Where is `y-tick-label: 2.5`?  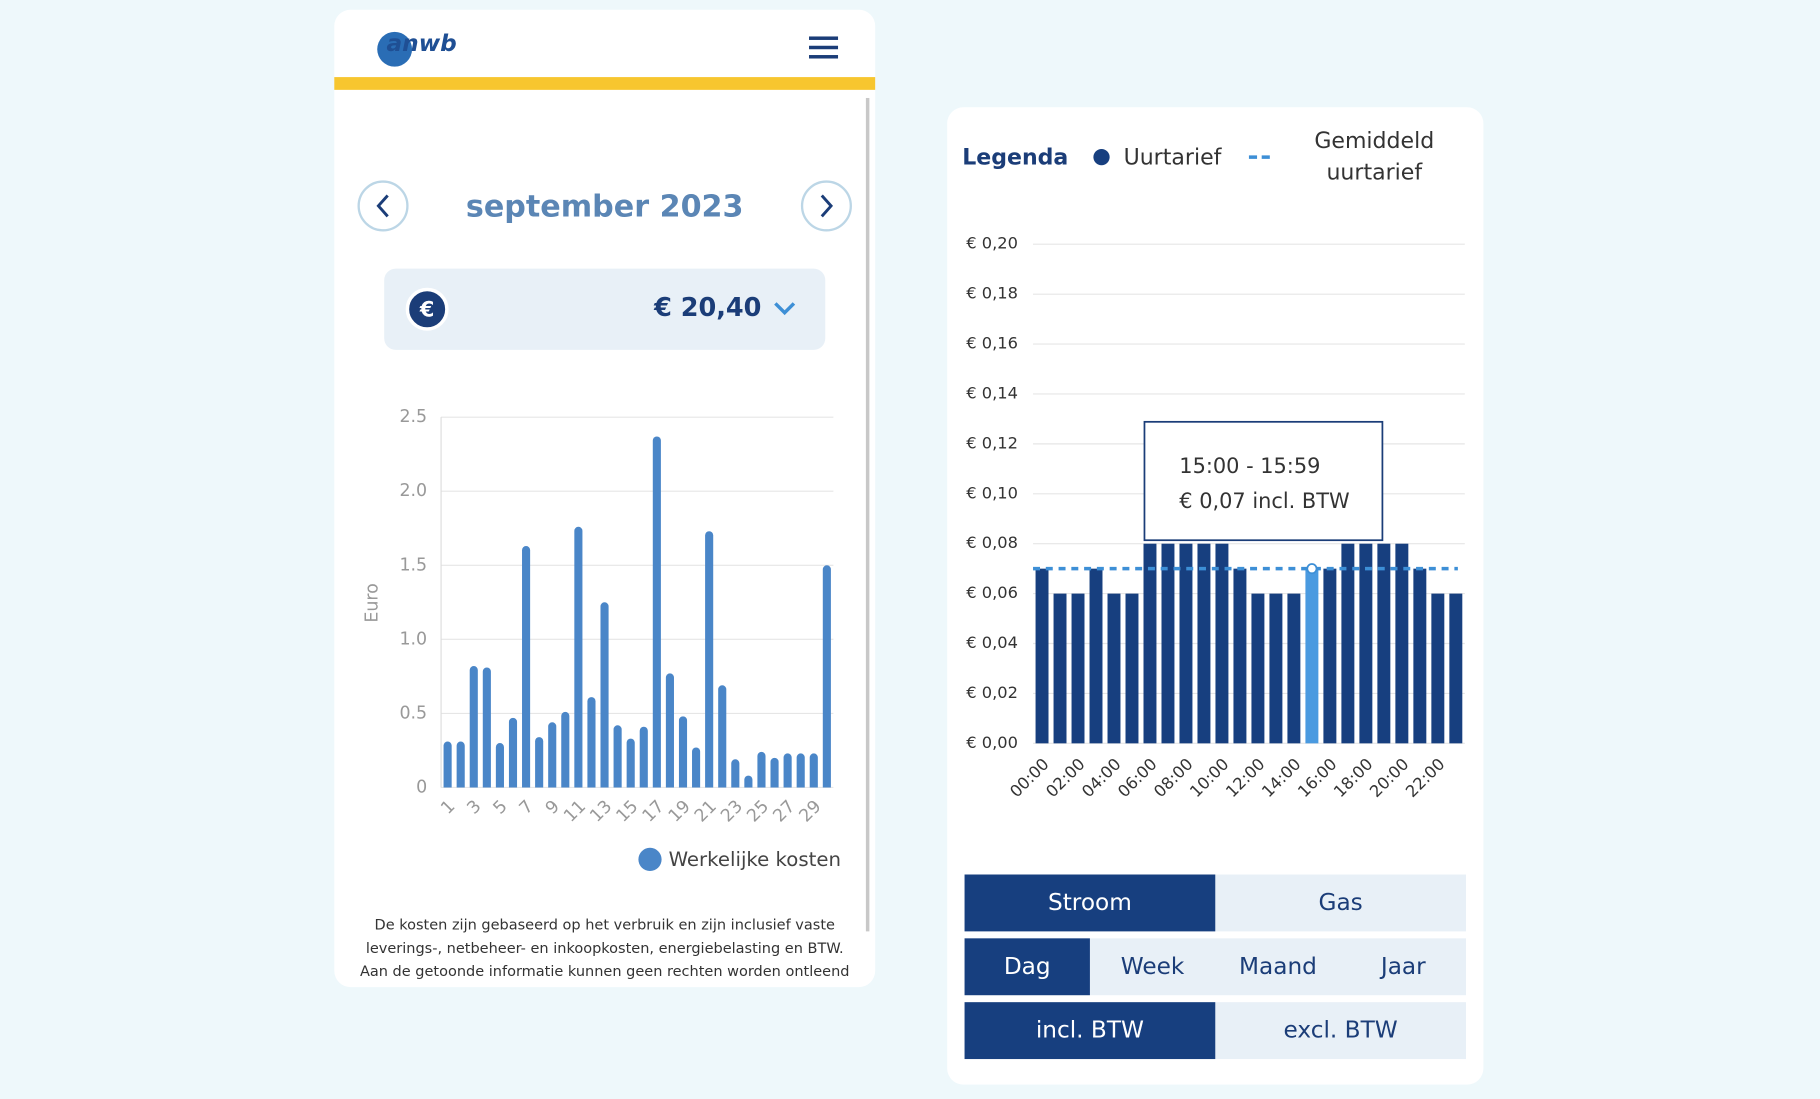 y-tick-label: 2.5 is located at coordinates (413, 417).